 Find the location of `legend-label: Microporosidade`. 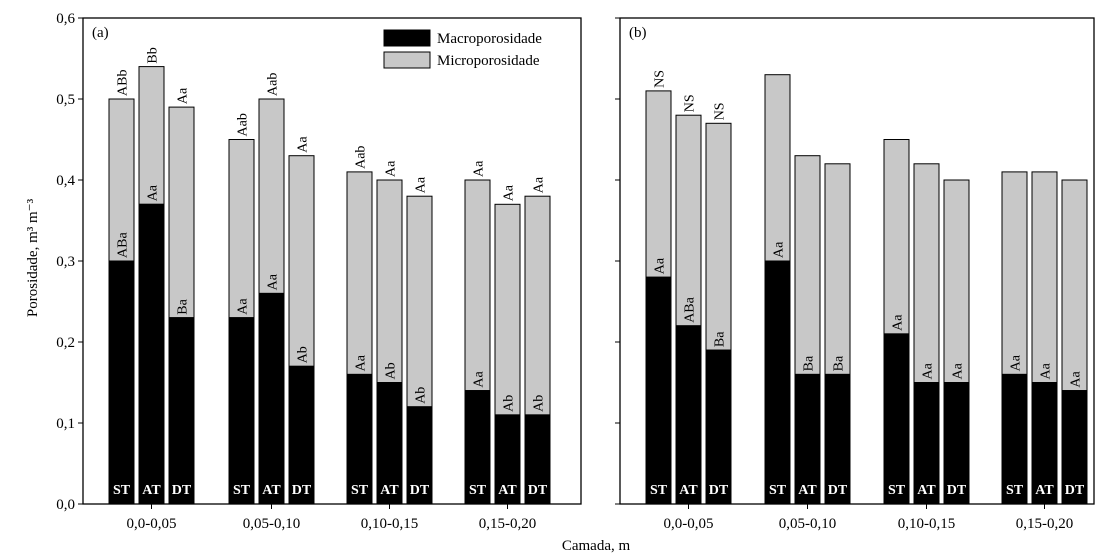

legend-label: Microporosidade is located at coordinates (488, 61).